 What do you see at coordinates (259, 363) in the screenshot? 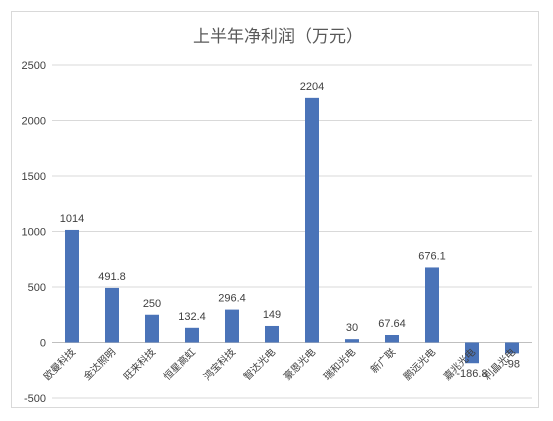
I see `x-tick-label: 智达光电` at bounding box center [259, 363].